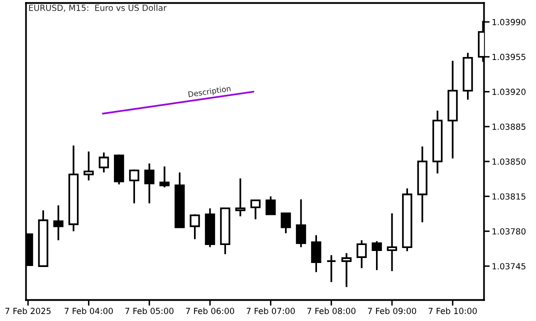 This screenshot has height=321, width=536. Describe the element at coordinates (509, 266) in the screenshot. I see `y-tick-label: 1.03745` at that location.